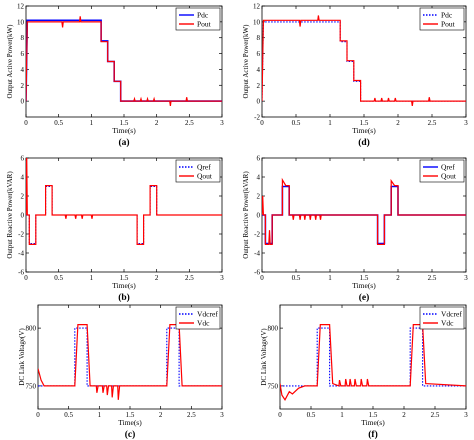 This screenshot has height=440, width=474. What do you see at coordinates (257, 118) in the screenshot?
I see `y-tick-label: -2` at bounding box center [257, 118].